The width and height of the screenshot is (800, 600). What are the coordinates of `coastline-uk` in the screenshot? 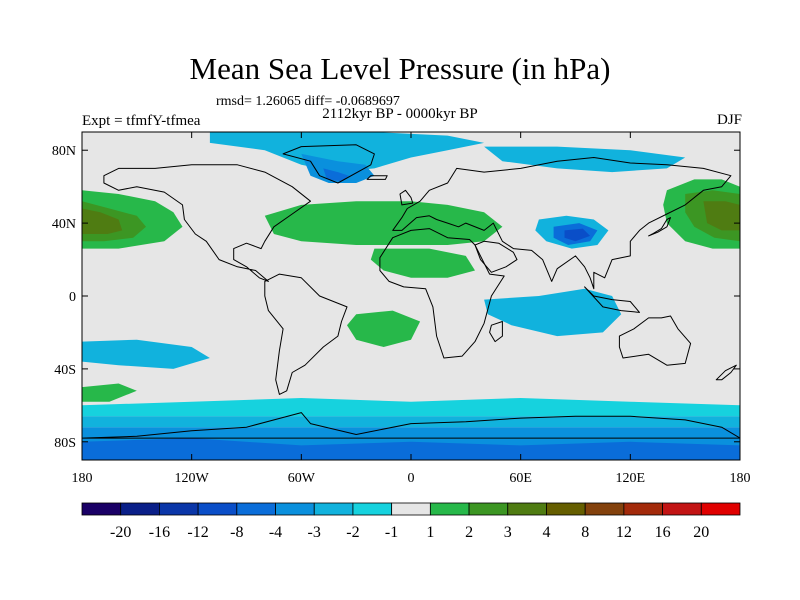 It's located at (406, 197).